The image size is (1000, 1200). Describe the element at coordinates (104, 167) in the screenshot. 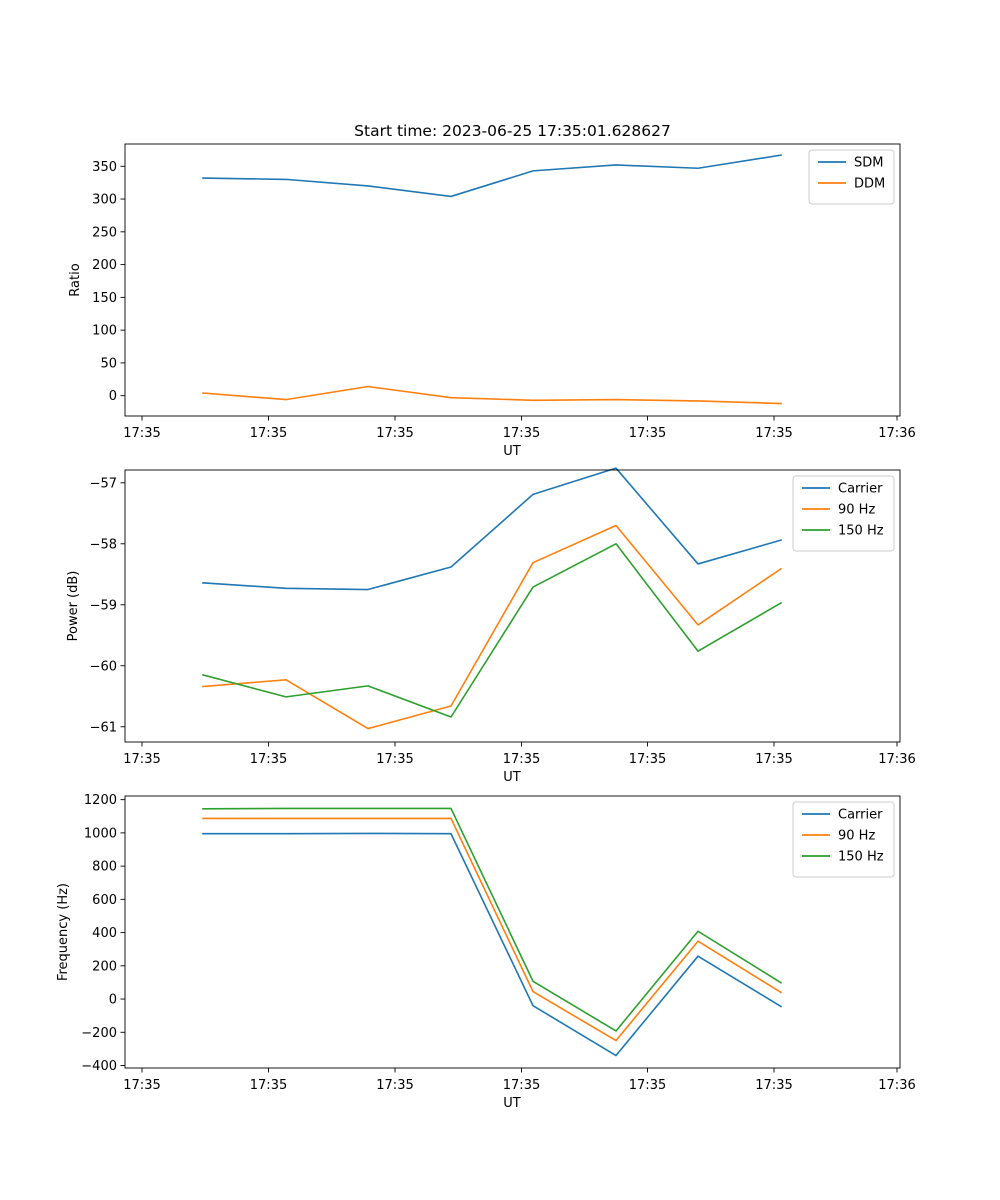

I see `y-tick-label: 350` at that location.